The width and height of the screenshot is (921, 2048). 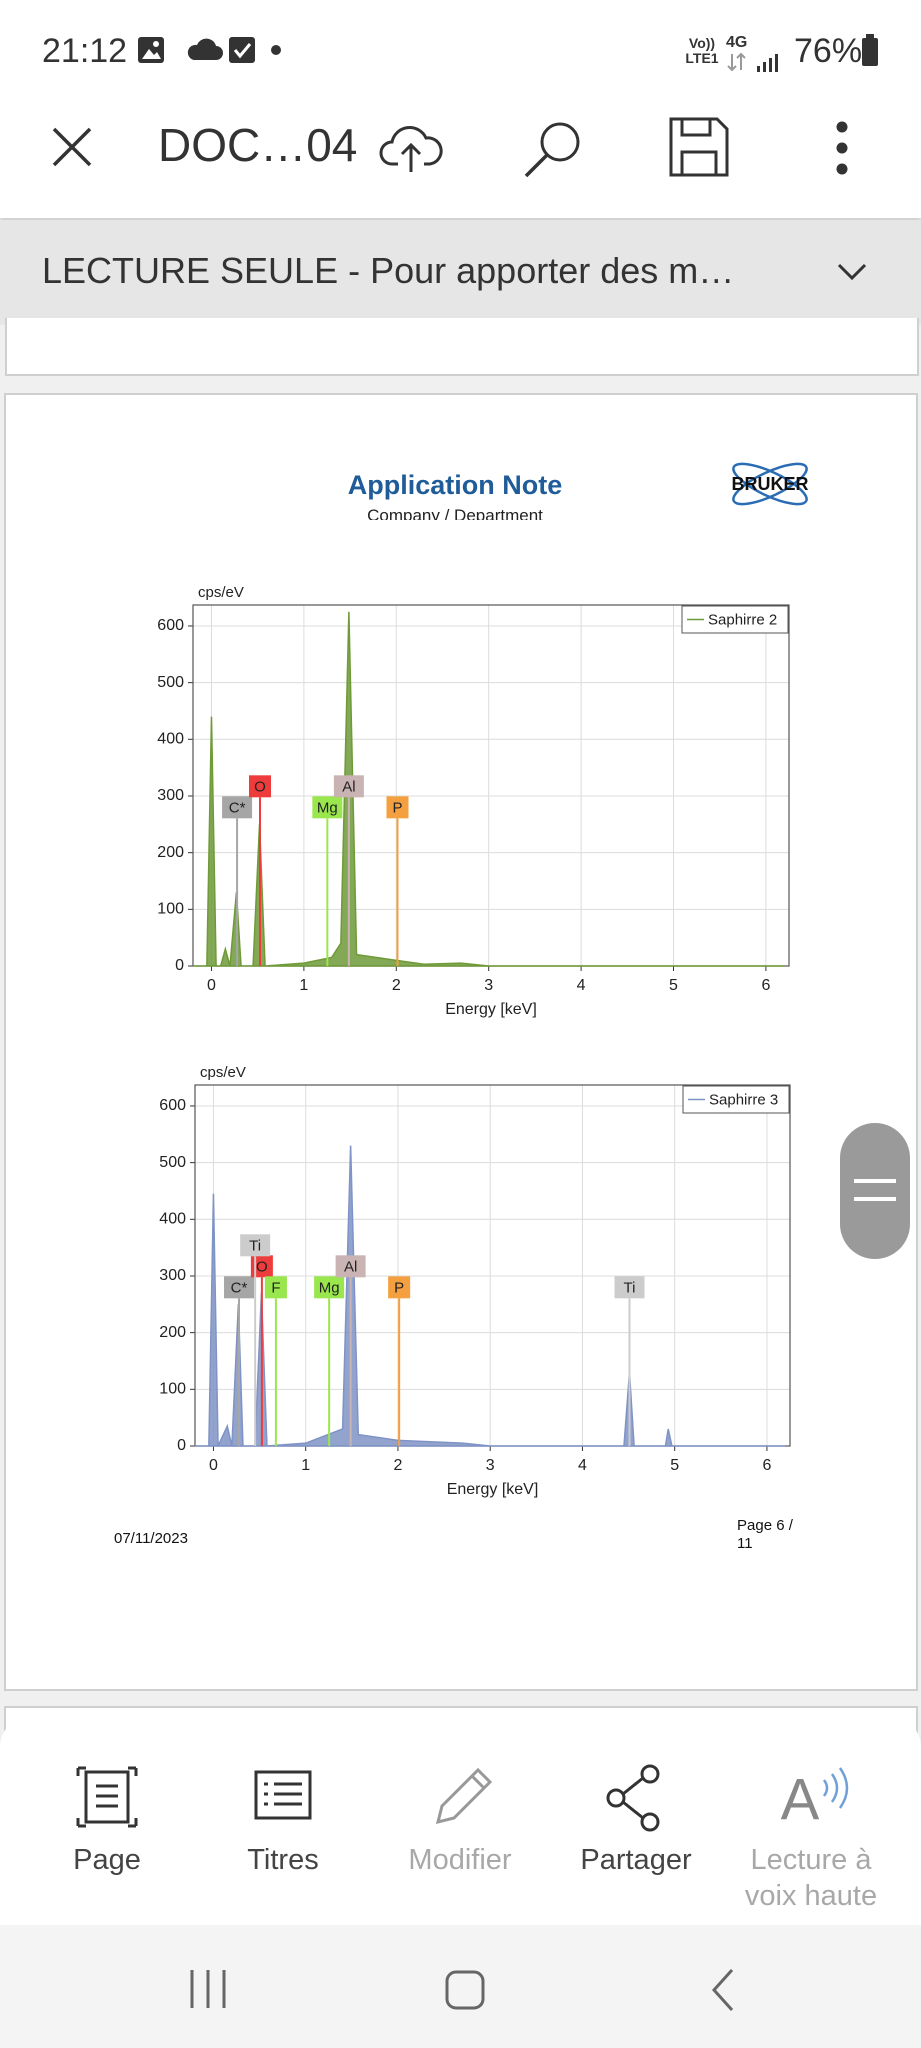 I want to click on logo-text: BRUKER, so click(x=770, y=484).